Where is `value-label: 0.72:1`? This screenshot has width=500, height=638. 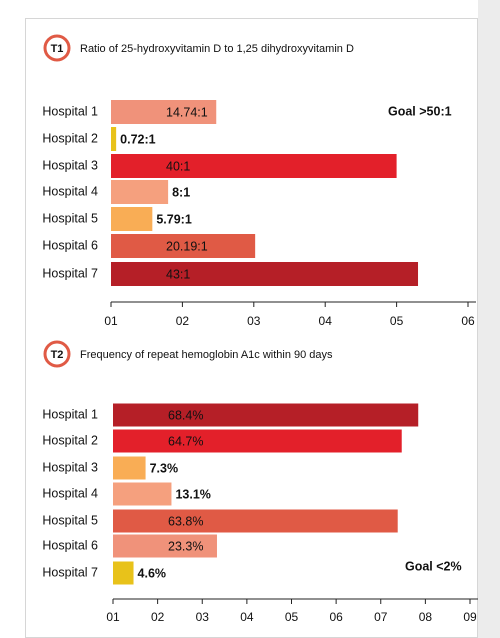
value-label: 0.72:1 is located at coordinates (137, 139).